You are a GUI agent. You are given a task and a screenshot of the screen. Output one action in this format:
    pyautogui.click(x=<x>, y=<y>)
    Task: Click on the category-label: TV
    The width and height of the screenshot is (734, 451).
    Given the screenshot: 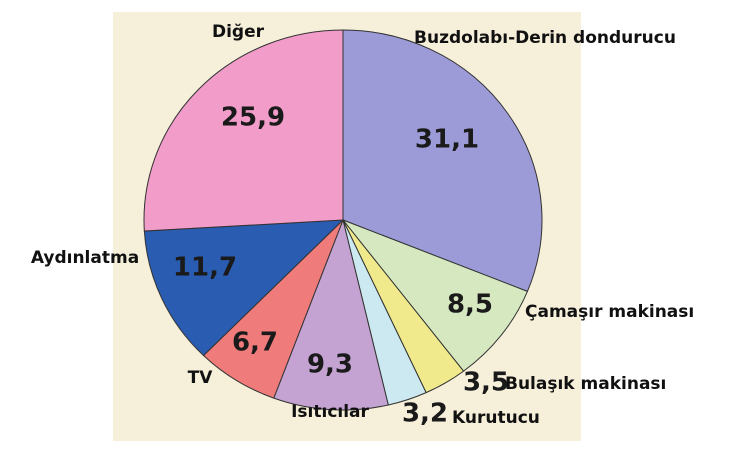 What is the action you would take?
    pyautogui.click(x=201, y=378)
    